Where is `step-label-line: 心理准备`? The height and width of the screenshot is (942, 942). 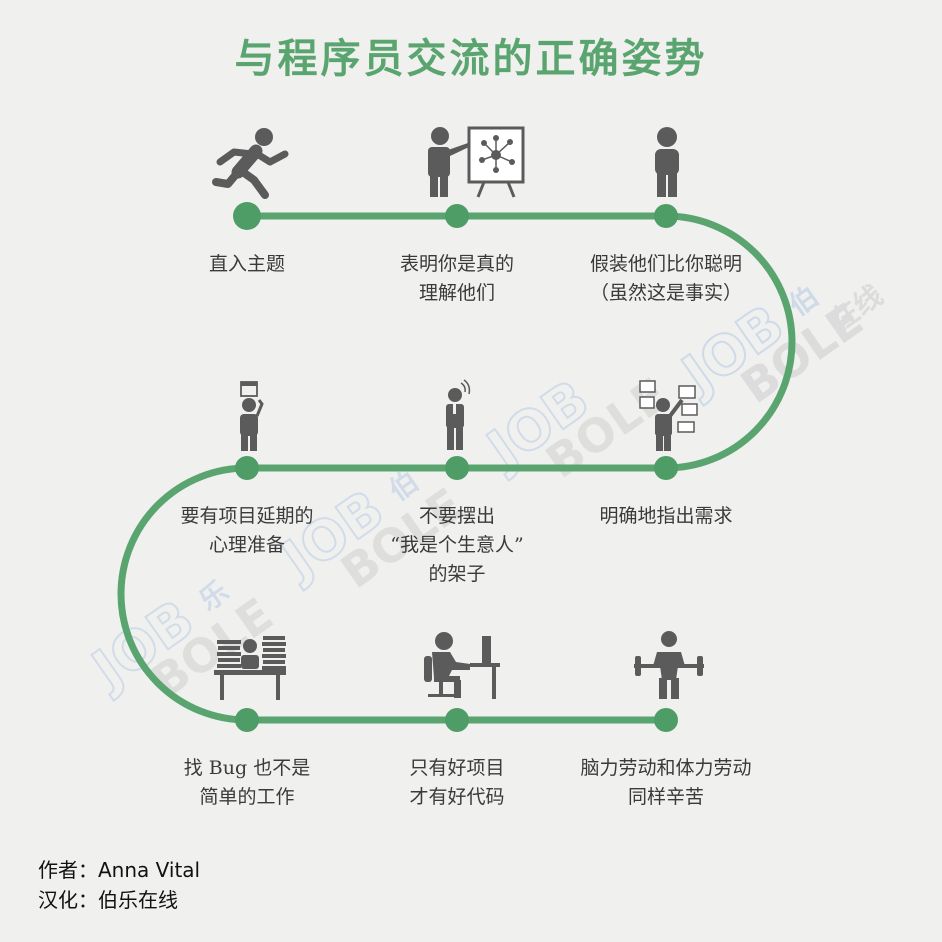
step-label-line: 心理准备 is located at coordinates (247, 545).